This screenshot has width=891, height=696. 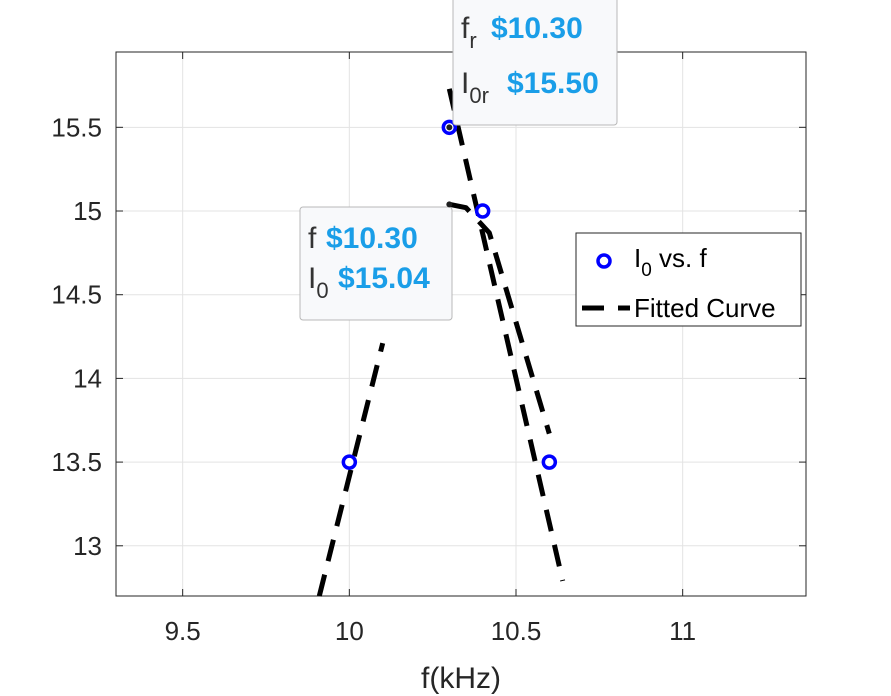 I want to click on y-tick-label: 14, so click(x=87, y=378).